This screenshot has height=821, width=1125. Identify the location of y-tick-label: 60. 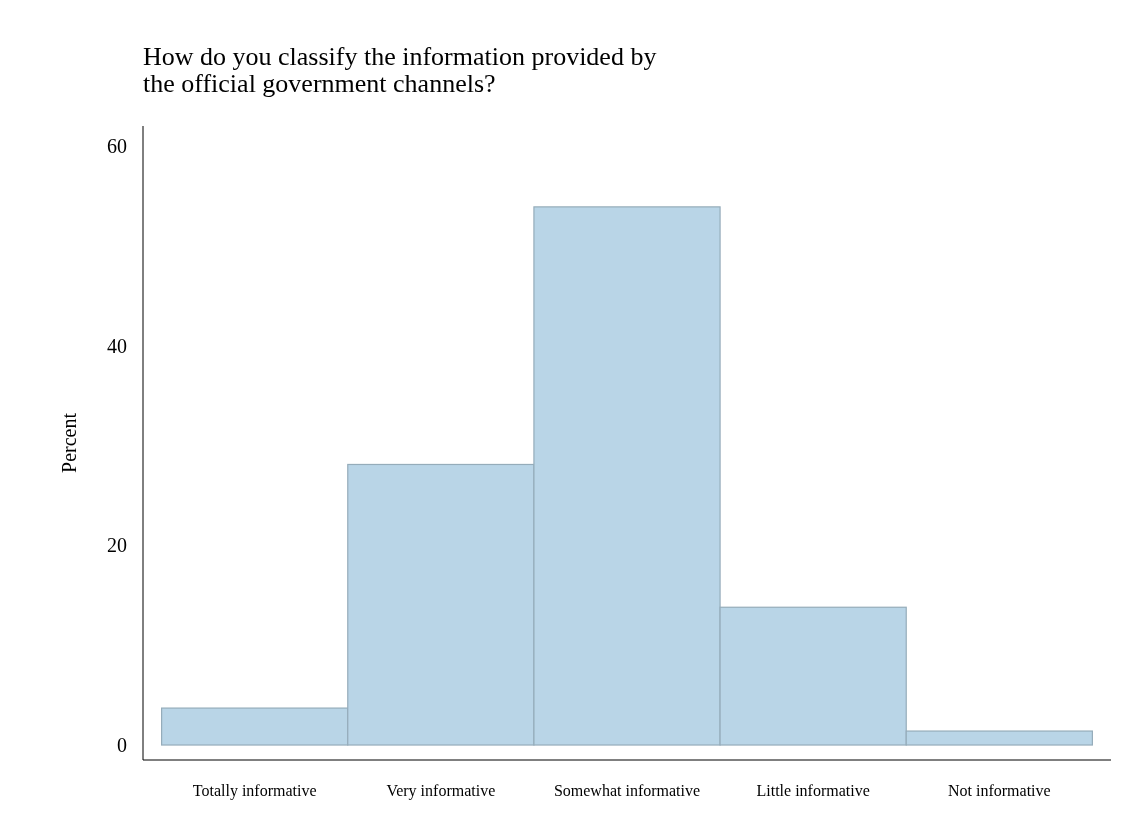
(117, 145).